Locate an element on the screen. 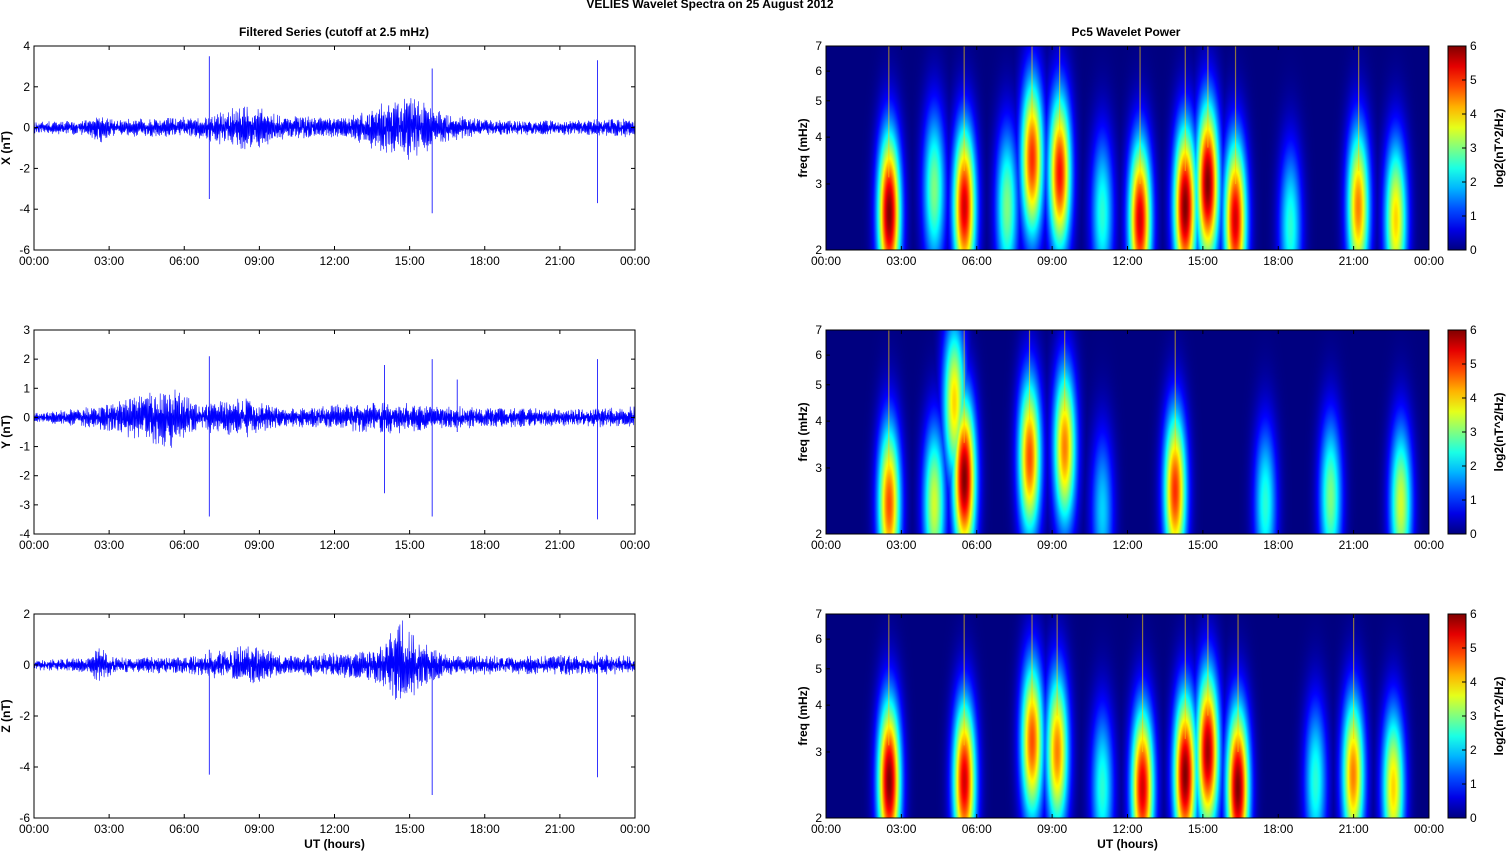 The image size is (1511, 856). wavelet-x-xtick-label: 21:00 is located at coordinates (1354, 261).